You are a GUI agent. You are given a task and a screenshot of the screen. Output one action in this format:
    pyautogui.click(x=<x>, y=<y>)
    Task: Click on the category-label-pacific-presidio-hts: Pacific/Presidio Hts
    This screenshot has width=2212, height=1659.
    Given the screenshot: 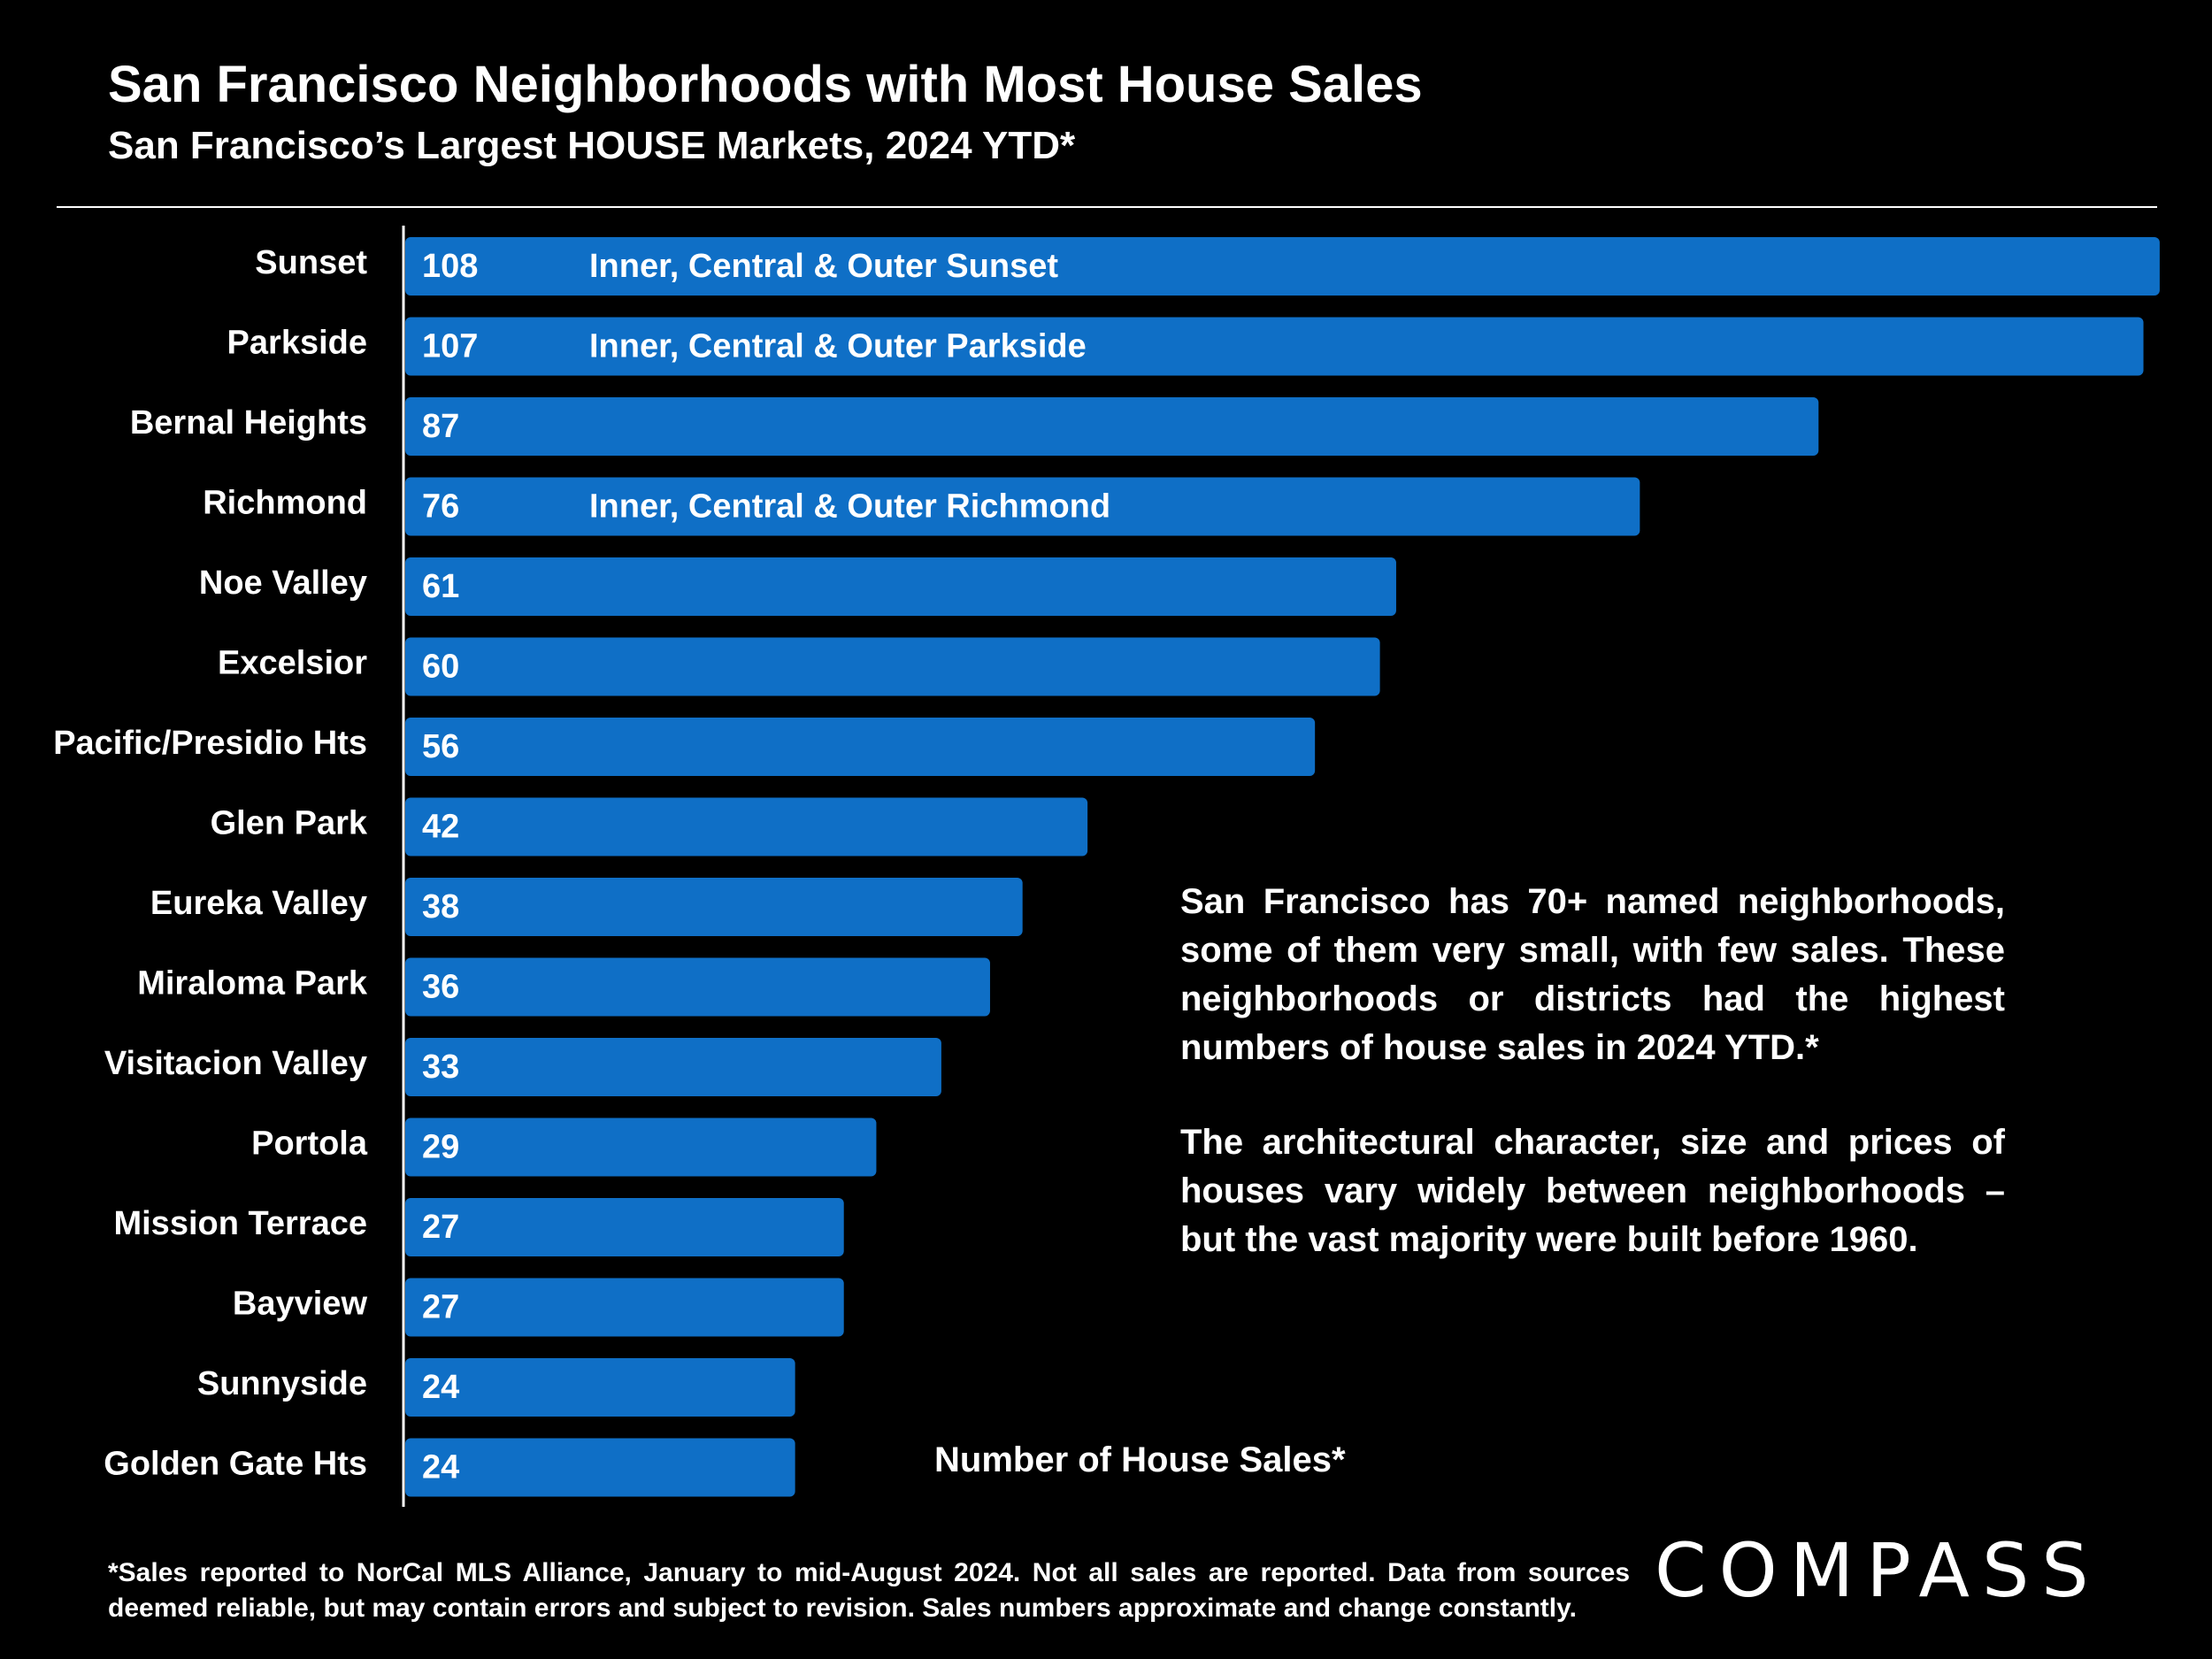 What is the action you would take?
    pyautogui.click(x=210, y=743)
    